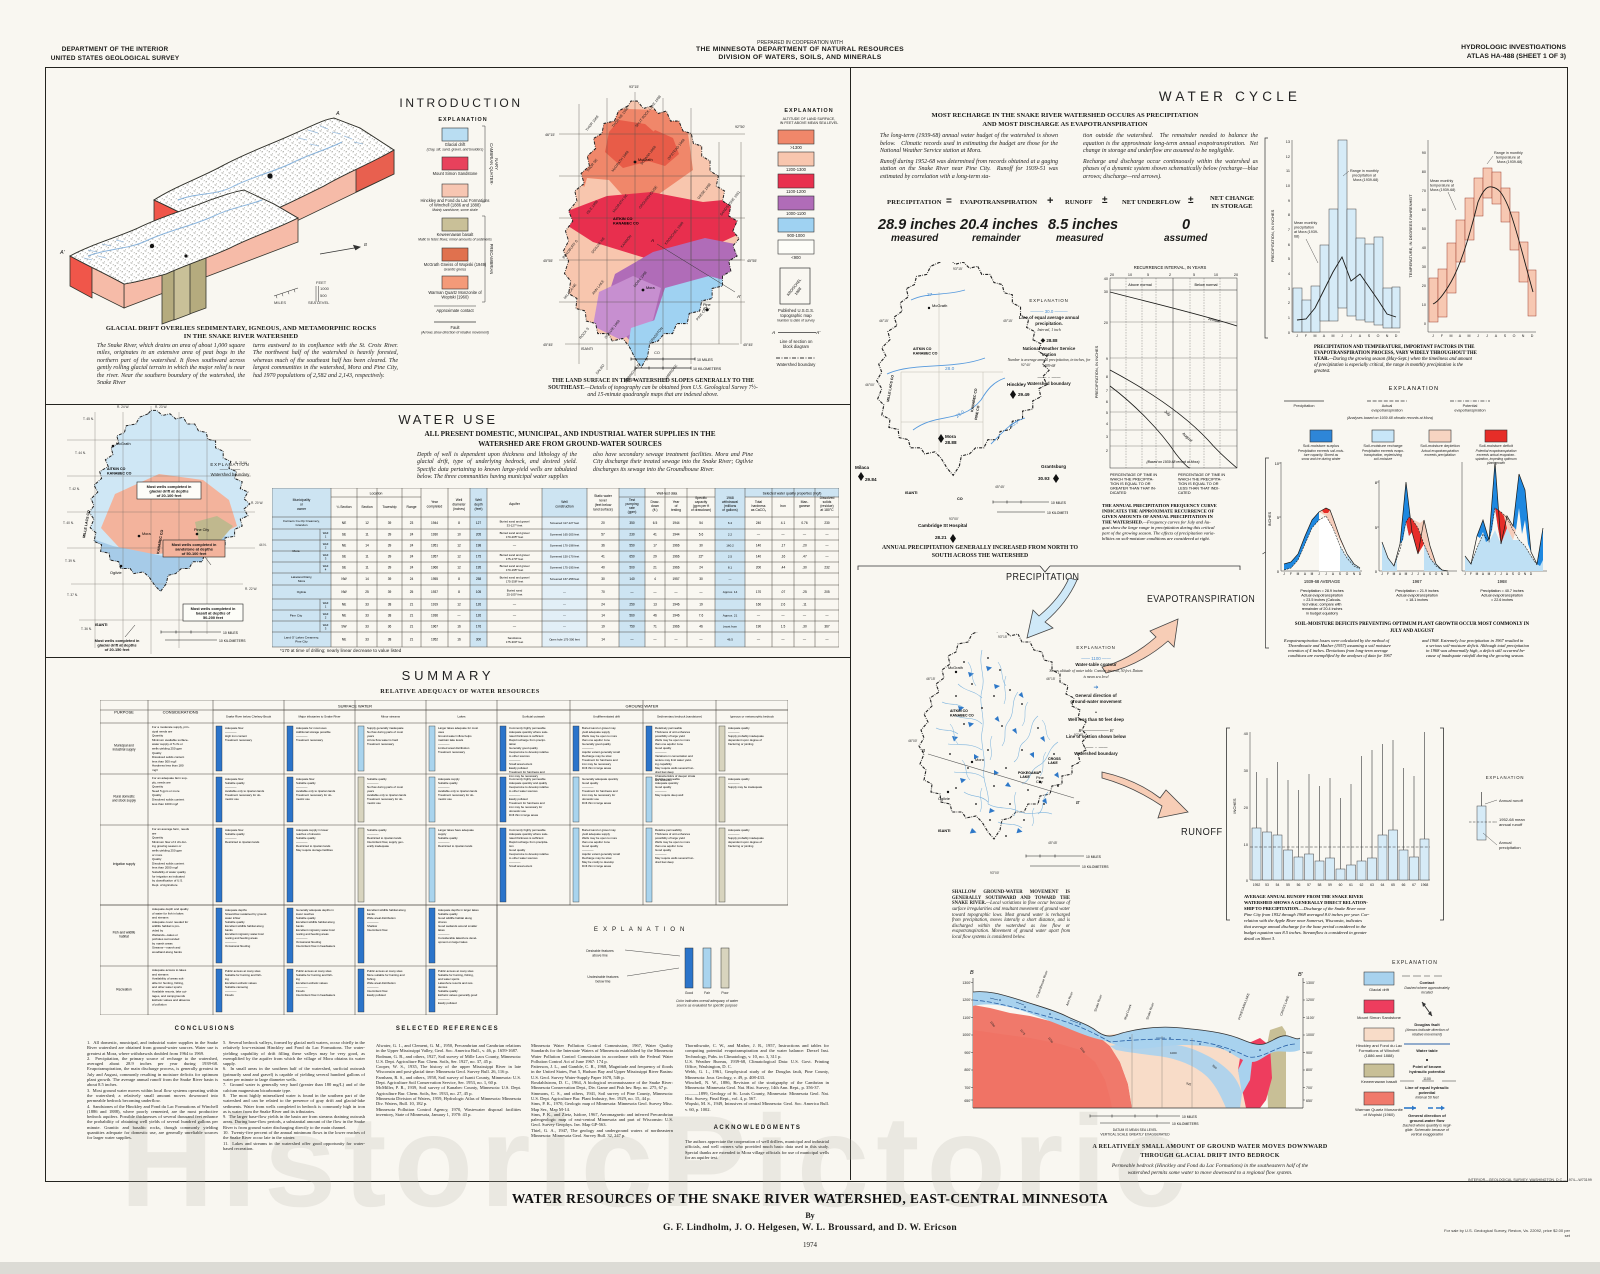 This screenshot has width=1600, height=1274. What do you see at coordinates (565, 568) in the screenshot?
I see `svg-text: Screened 175-195 feet` at bounding box center [565, 568].